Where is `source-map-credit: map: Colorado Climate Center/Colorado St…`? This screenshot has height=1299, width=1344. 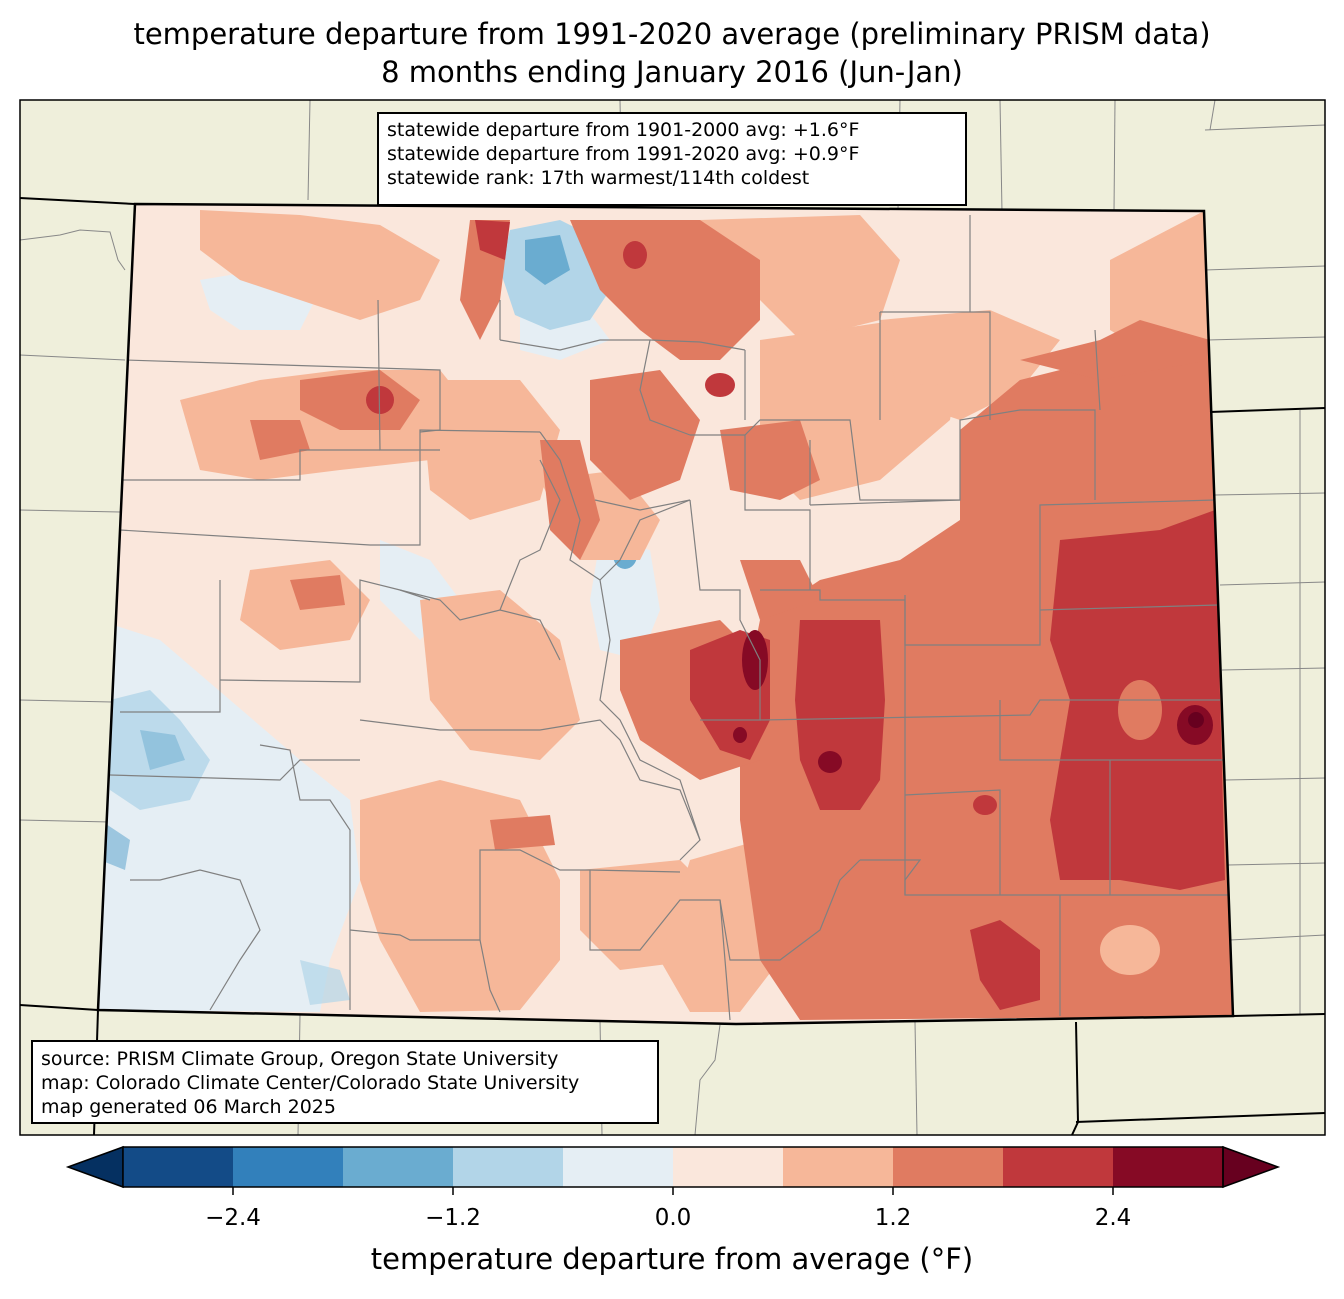 source-map-credit: map: Colorado Climate Center/Colorado St… is located at coordinates (310, 1083).